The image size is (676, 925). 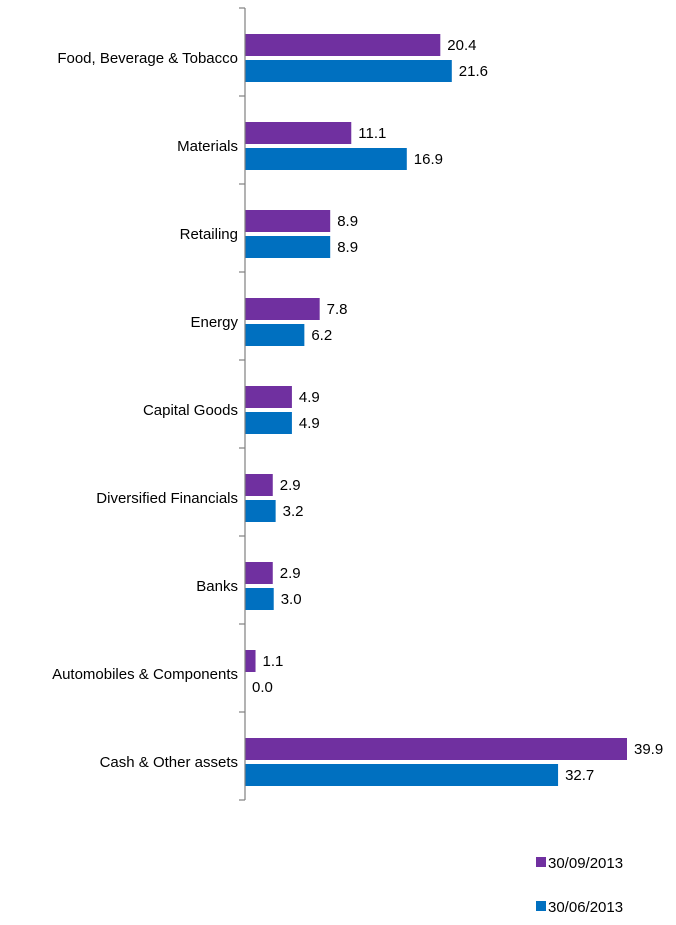 What do you see at coordinates (145, 674) in the screenshot?
I see `category-label: Automobiles & Components` at bounding box center [145, 674].